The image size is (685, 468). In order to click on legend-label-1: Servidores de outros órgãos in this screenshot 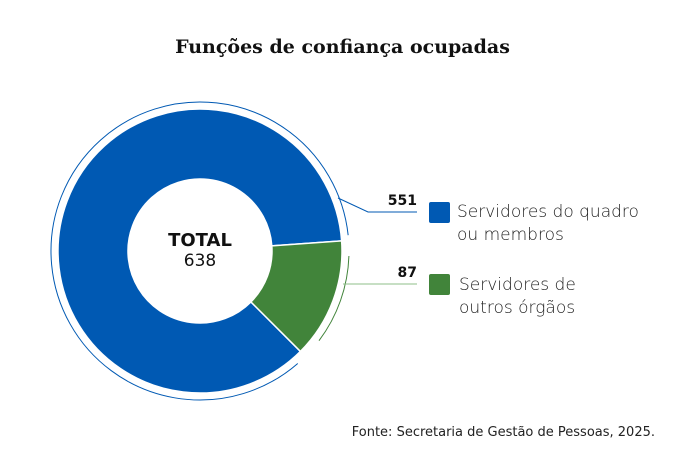, I will do `click(517, 296)`.